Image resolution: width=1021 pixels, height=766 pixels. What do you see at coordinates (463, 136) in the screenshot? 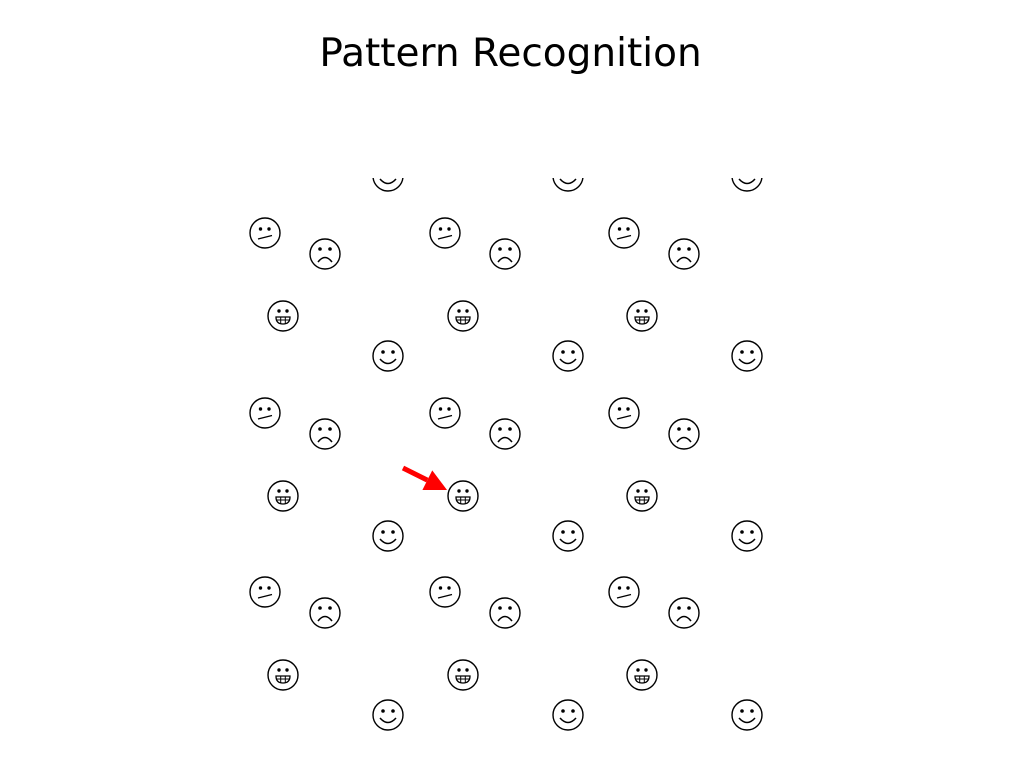
I see `grinning-face-r0-c2-icon` at bounding box center [463, 136].